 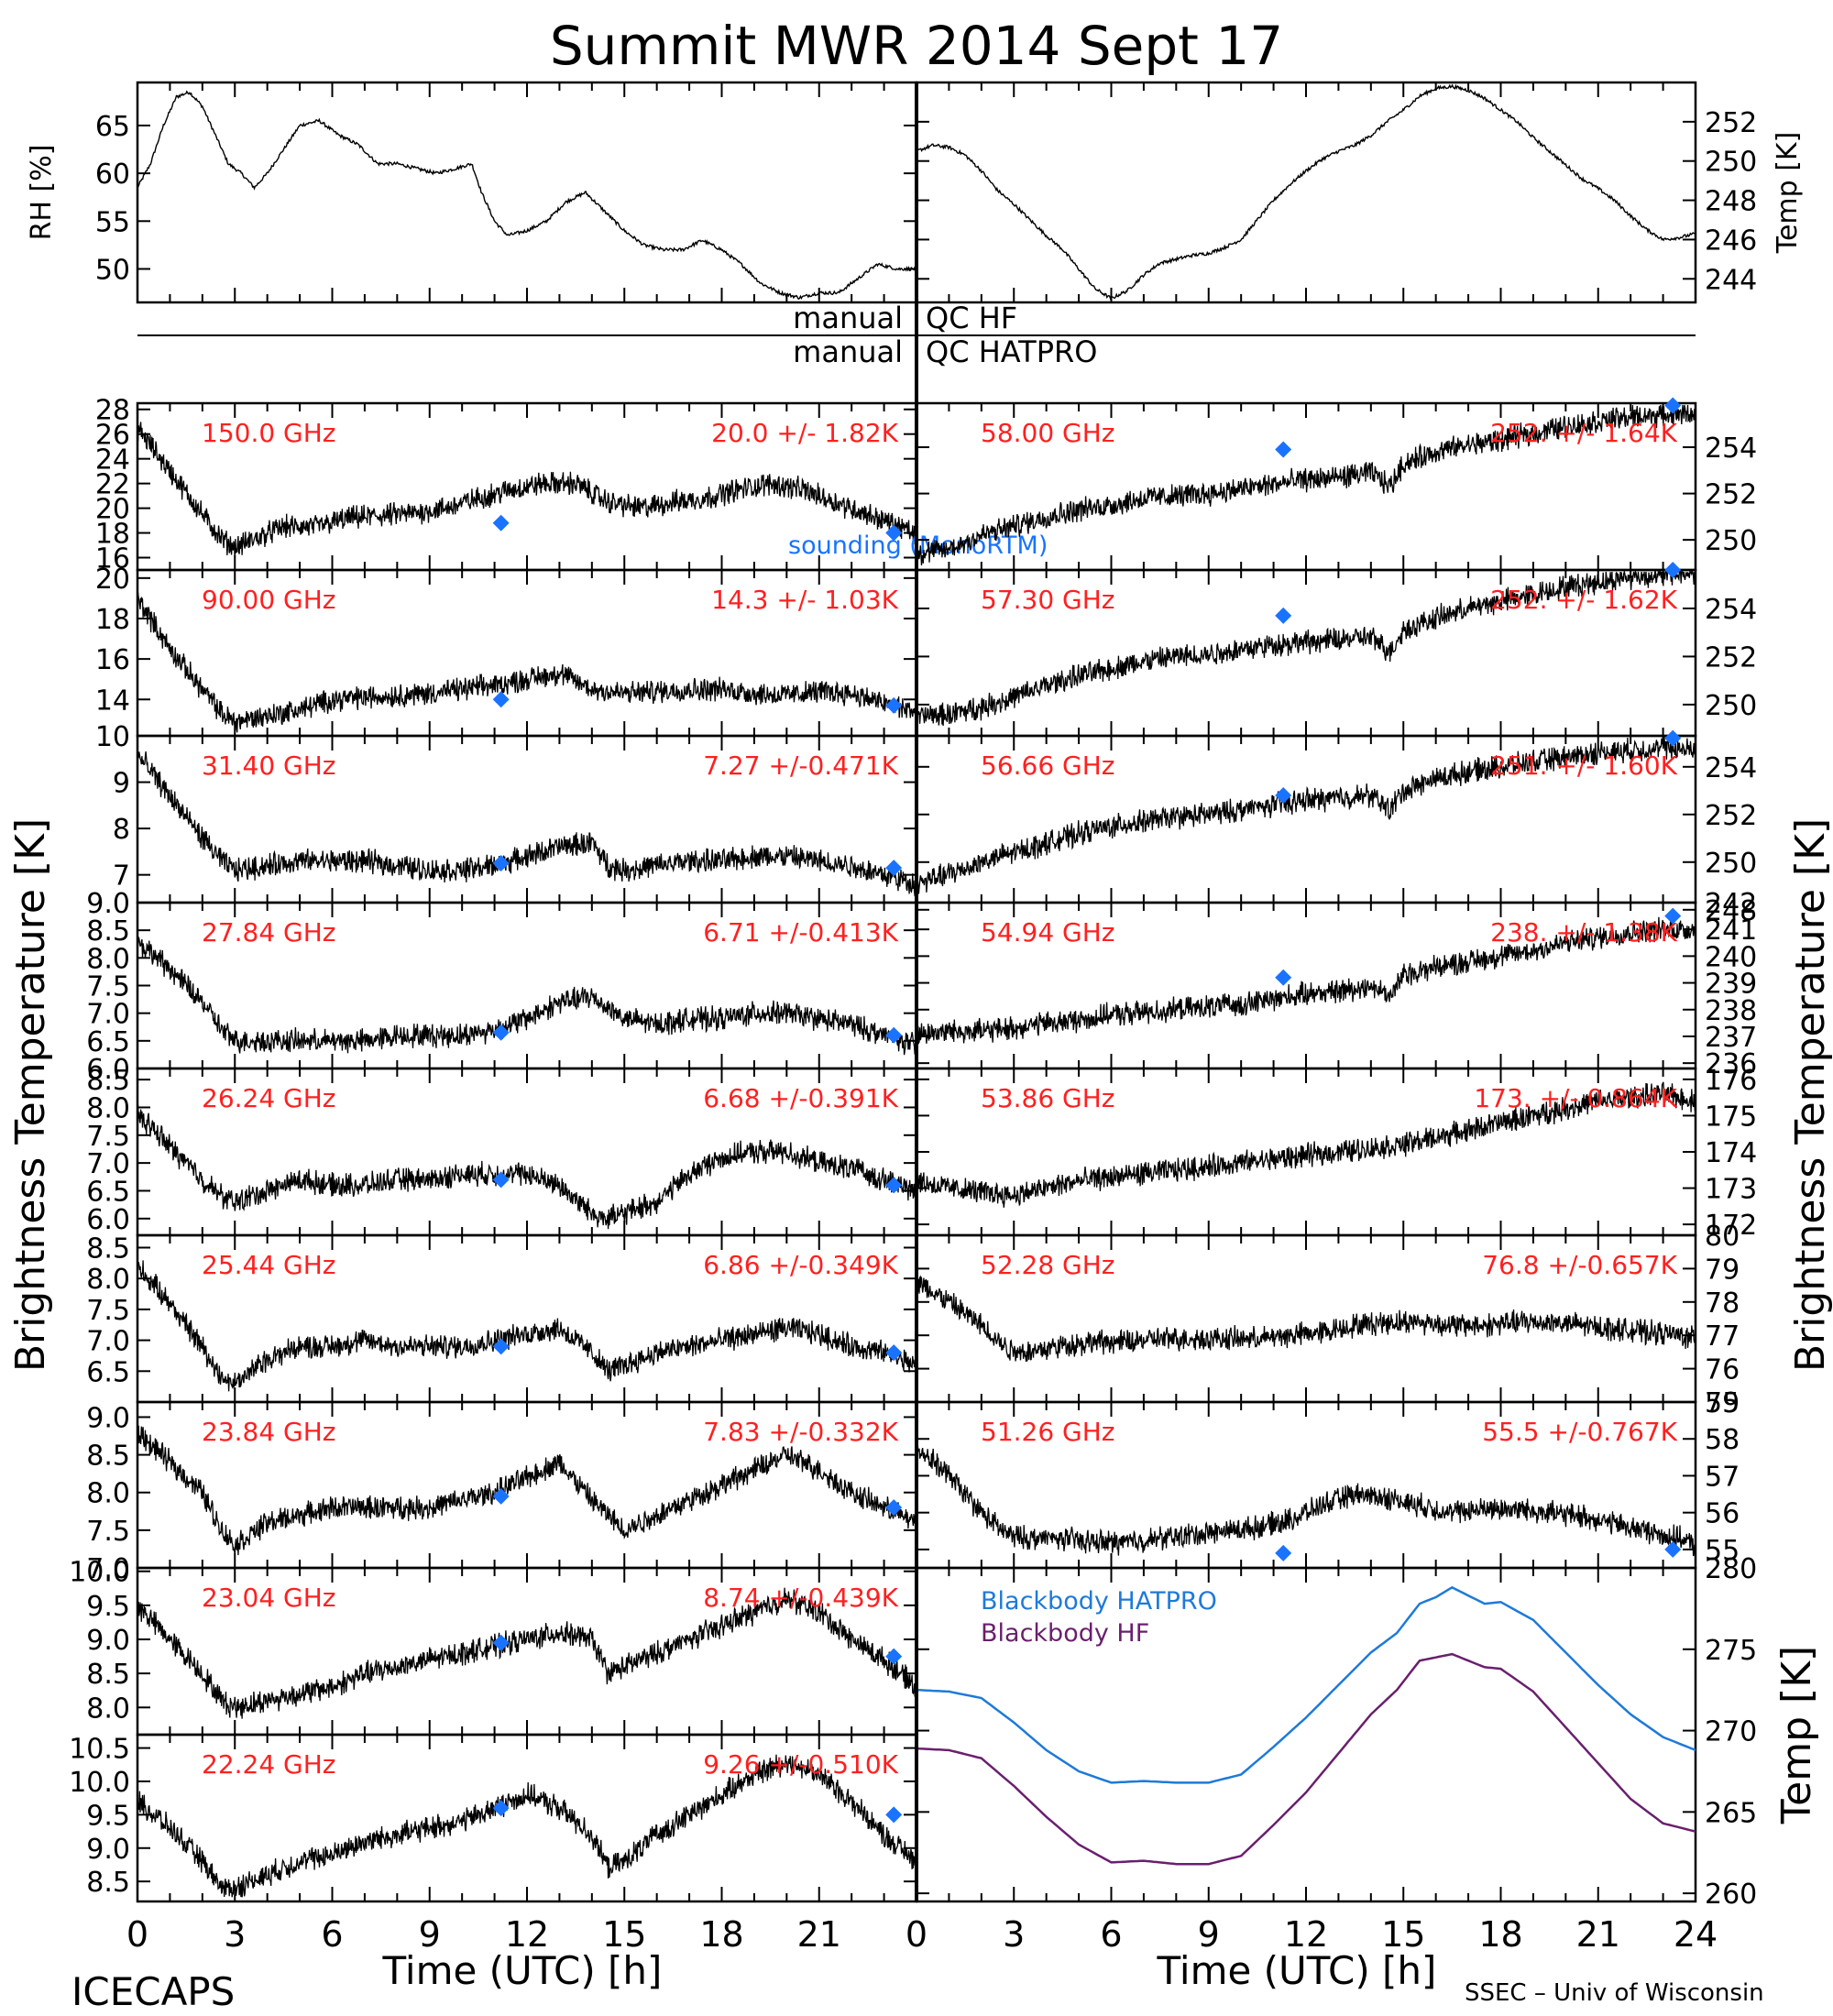 I want to click on channel-frequency-label: 58.00 GHz, so click(x=1048, y=433).